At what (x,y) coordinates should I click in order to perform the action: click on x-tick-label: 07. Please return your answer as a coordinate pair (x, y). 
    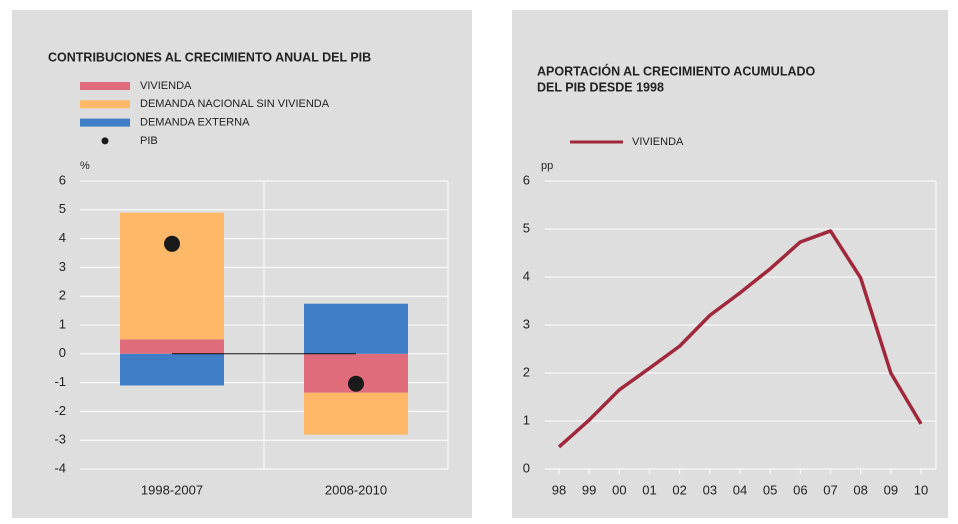
    Looking at the image, I should click on (830, 489).